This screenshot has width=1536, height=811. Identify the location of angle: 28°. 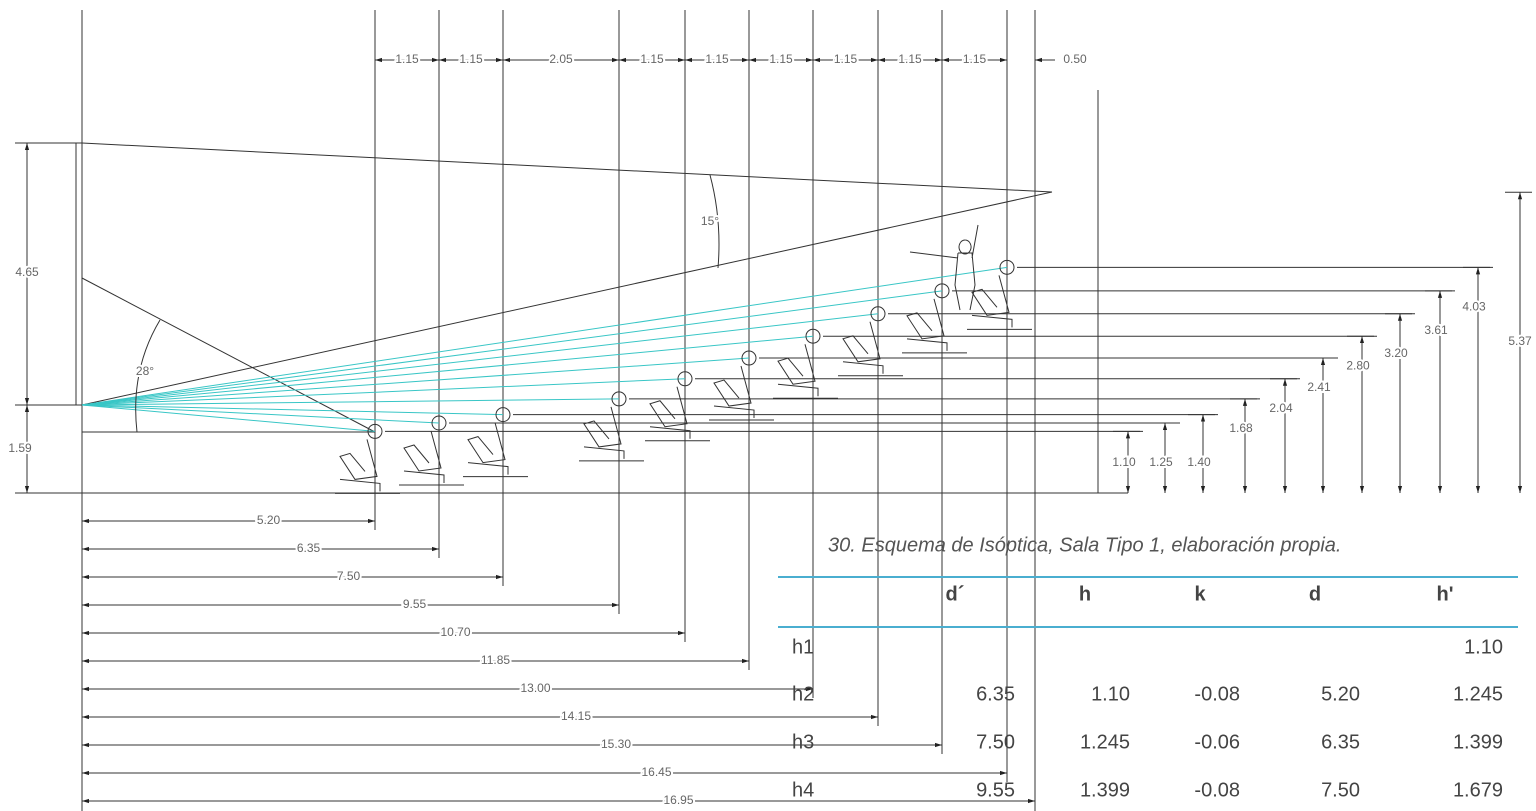
(145, 371).